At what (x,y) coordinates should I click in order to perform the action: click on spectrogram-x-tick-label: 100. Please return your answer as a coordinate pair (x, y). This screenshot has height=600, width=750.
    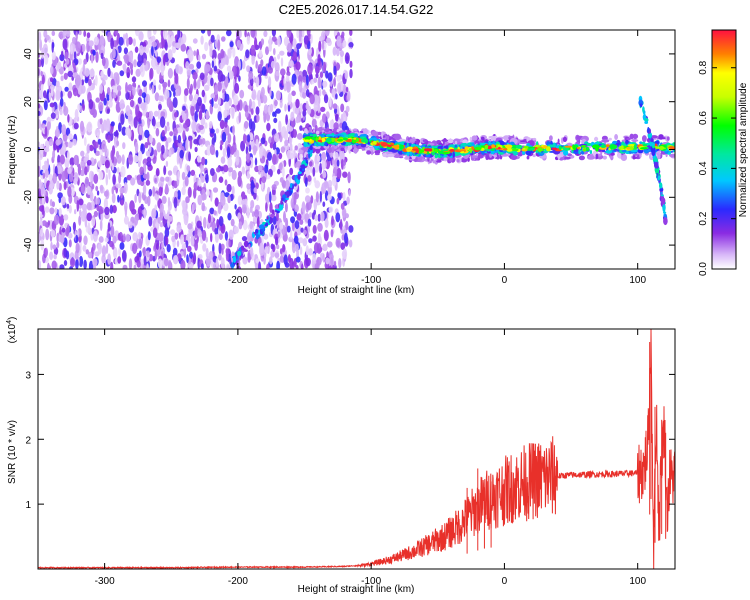
    Looking at the image, I should click on (637, 280).